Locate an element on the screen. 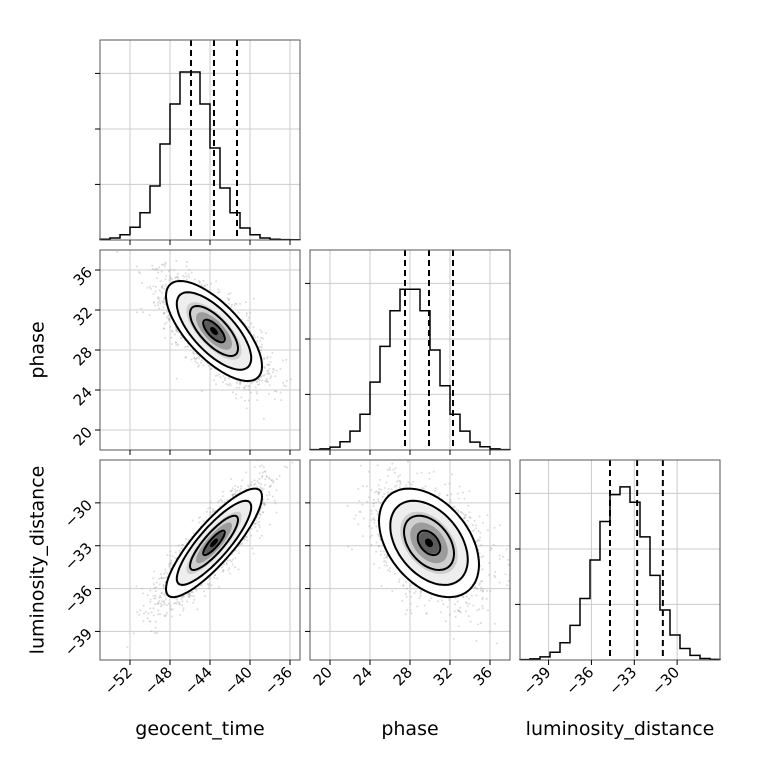  panel-content is located at coordinates (200, 560).